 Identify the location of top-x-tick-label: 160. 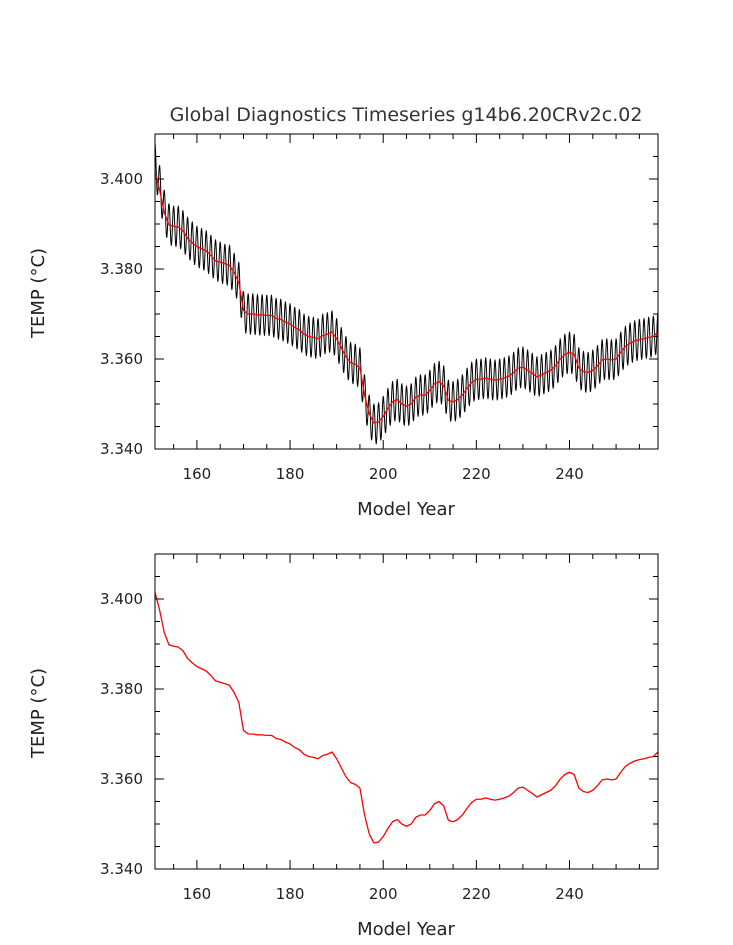
(197, 474).